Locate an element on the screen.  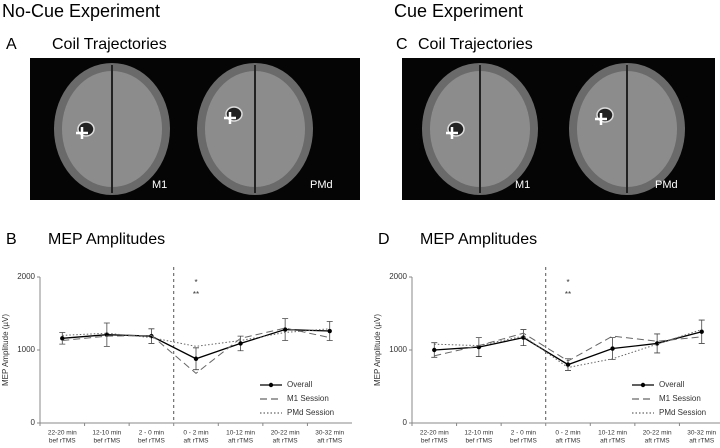
heading: Cue Experiment is located at coordinates (458, 11).